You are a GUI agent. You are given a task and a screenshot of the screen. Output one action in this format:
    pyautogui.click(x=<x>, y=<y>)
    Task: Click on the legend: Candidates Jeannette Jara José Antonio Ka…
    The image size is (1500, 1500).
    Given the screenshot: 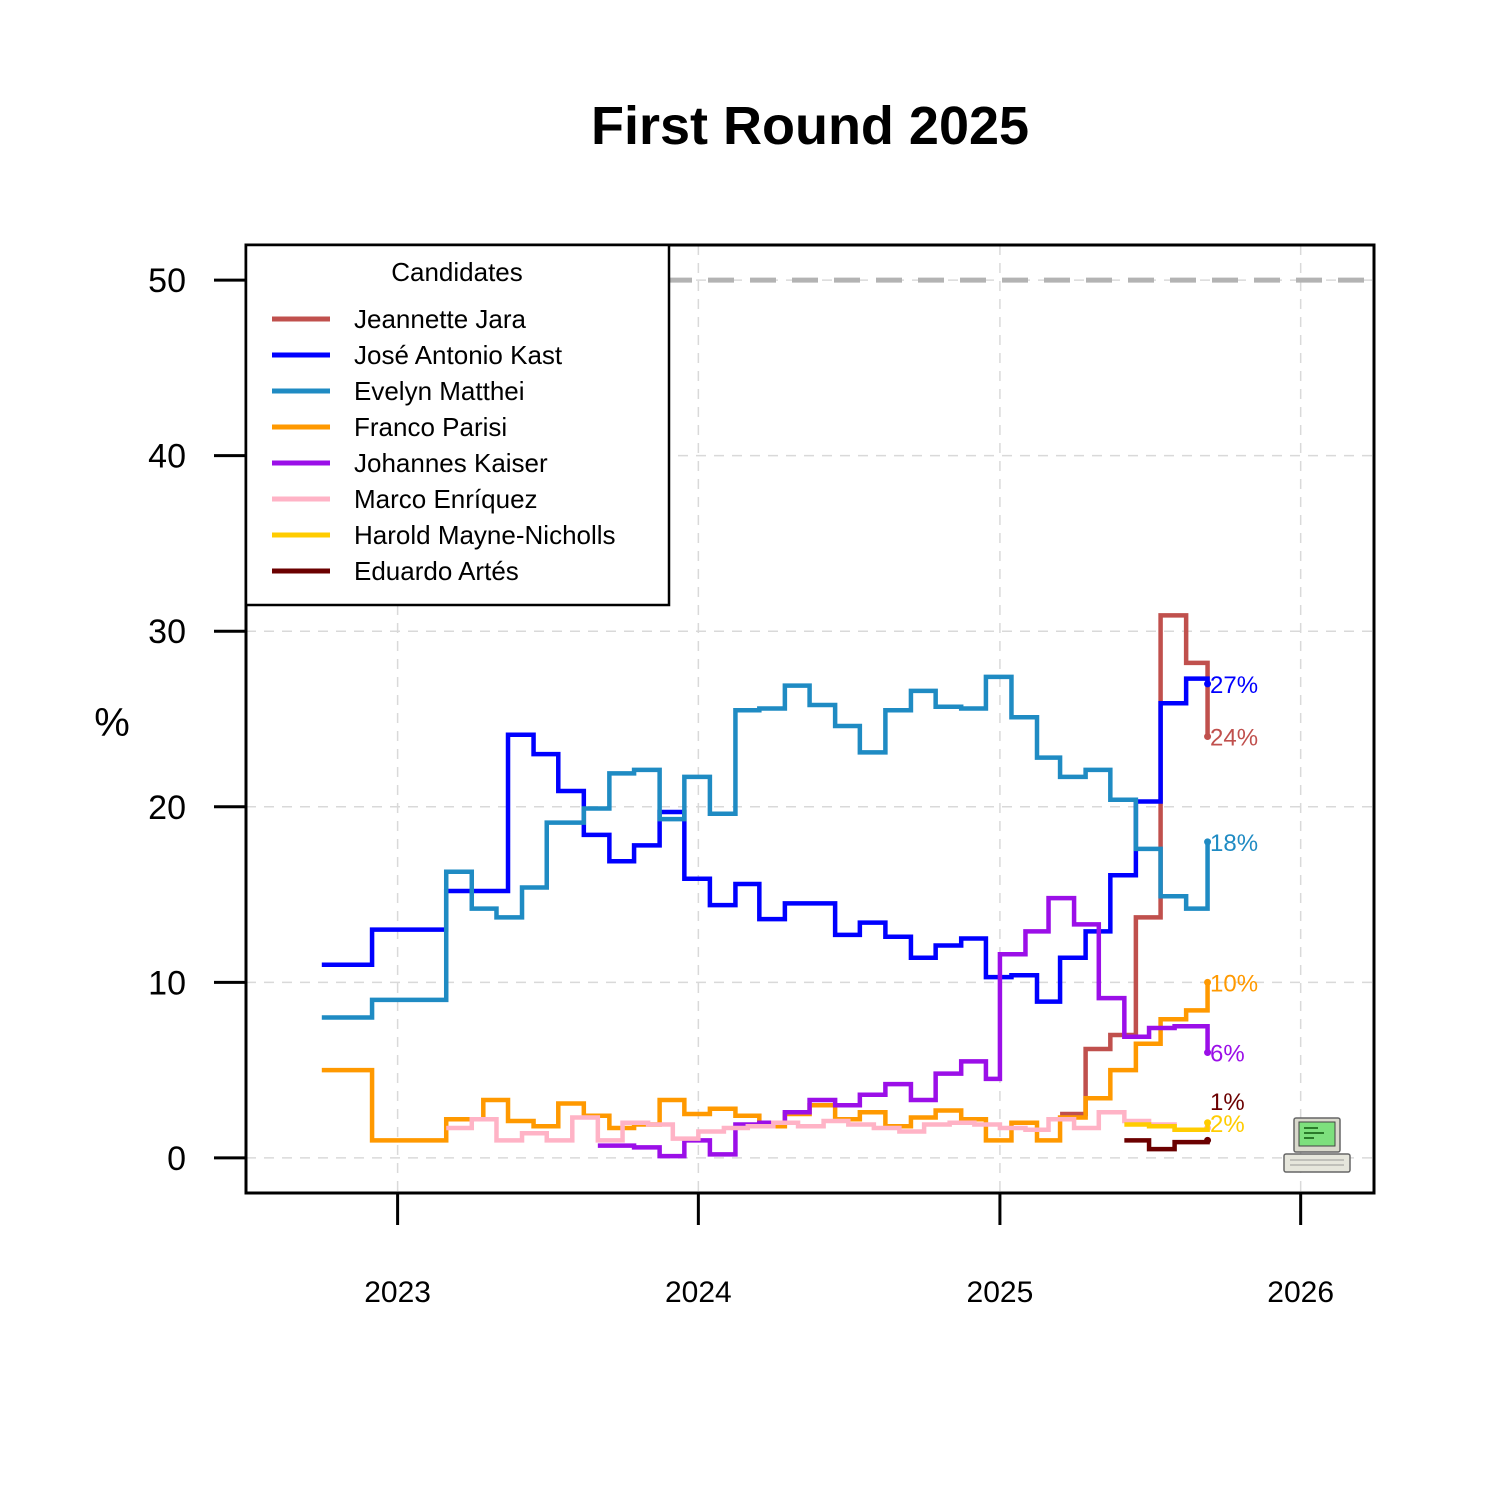 What is the action you would take?
    pyautogui.click(x=457, y=425)
    